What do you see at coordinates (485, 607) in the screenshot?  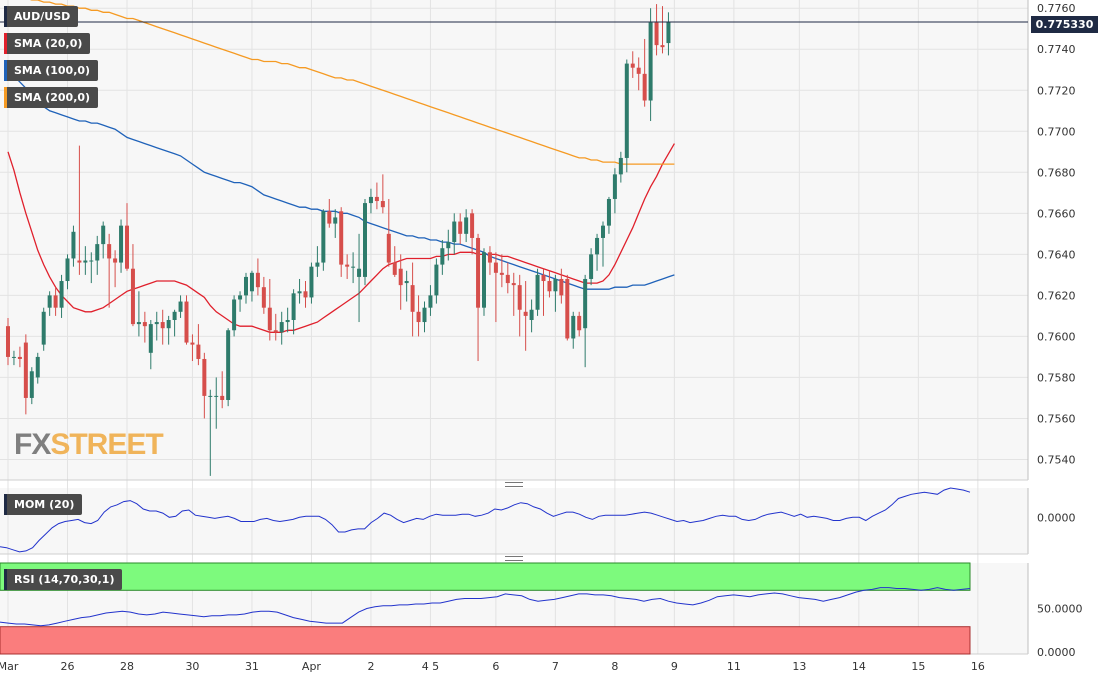 I see `rsi-line` at bounding box center [485, 607].